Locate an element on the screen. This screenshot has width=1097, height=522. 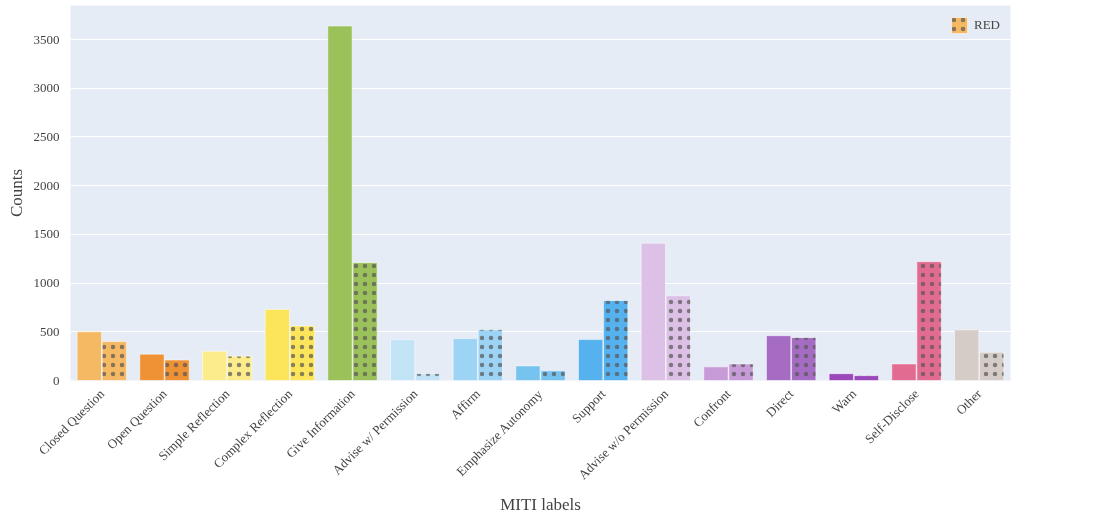
y-tick-label: 1500 is located at coordinates (46, 234).